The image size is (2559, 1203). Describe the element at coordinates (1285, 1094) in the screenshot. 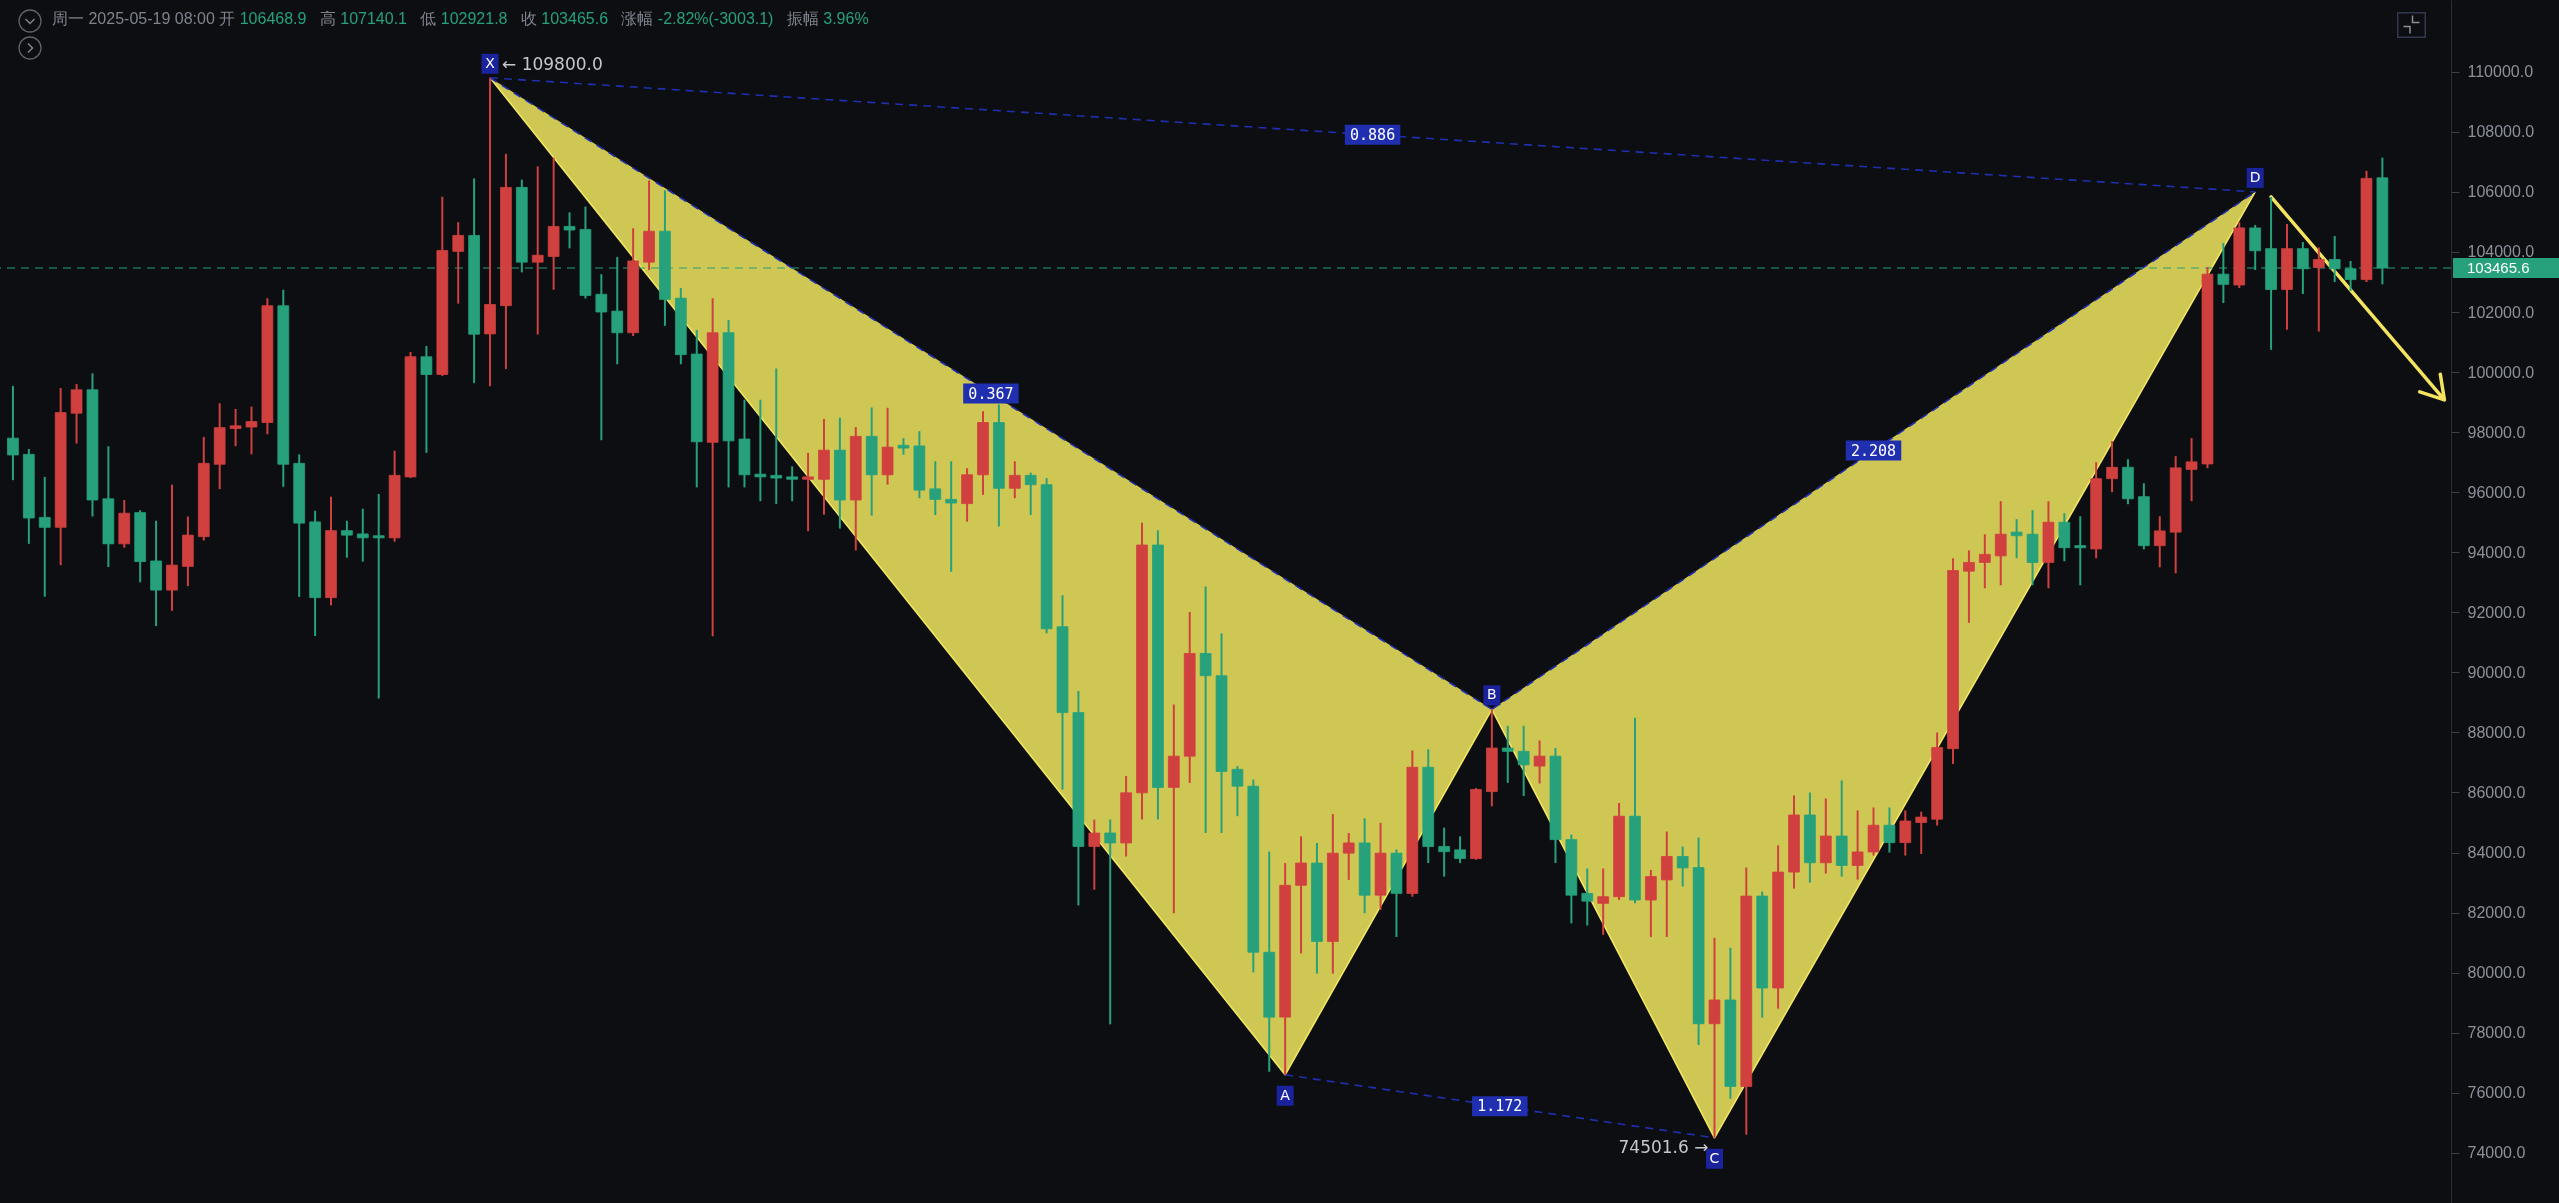

I see `annotation: A` at that location.